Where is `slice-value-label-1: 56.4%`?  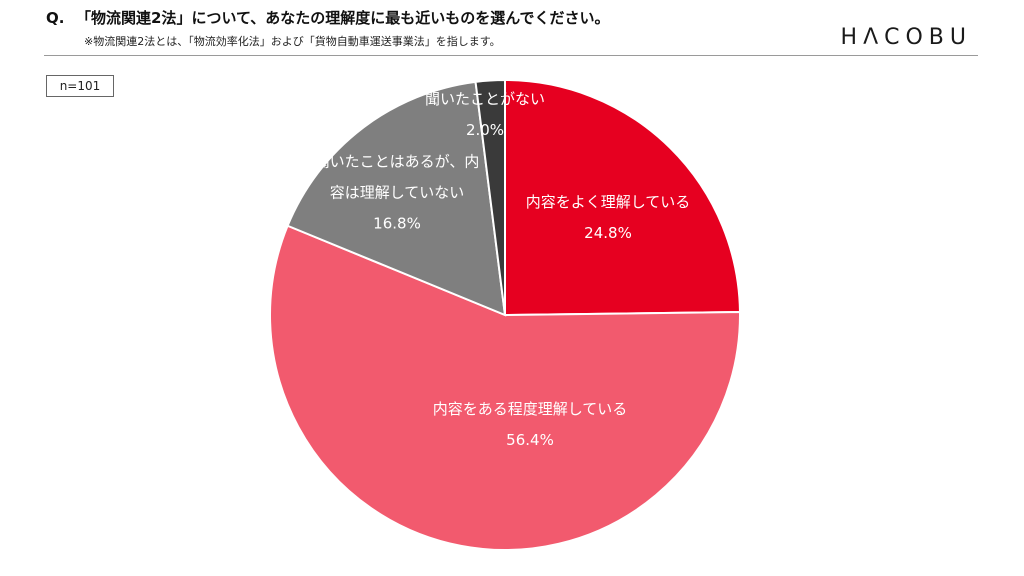
slice-value-label-1: 56.4% is located at coordinates (530, 440).